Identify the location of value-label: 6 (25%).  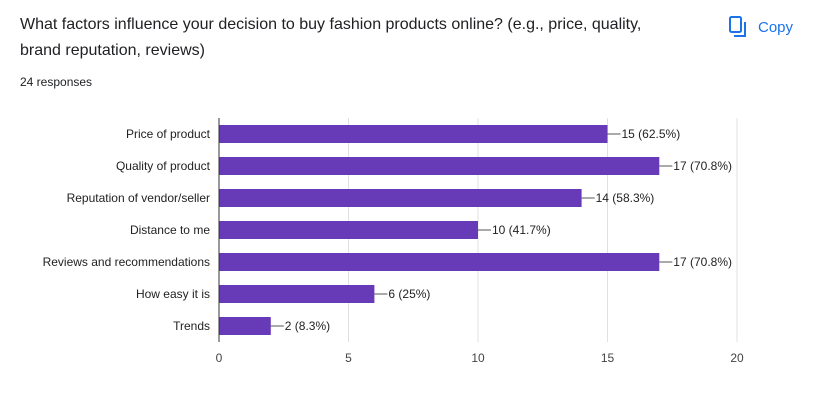
(409, 294).